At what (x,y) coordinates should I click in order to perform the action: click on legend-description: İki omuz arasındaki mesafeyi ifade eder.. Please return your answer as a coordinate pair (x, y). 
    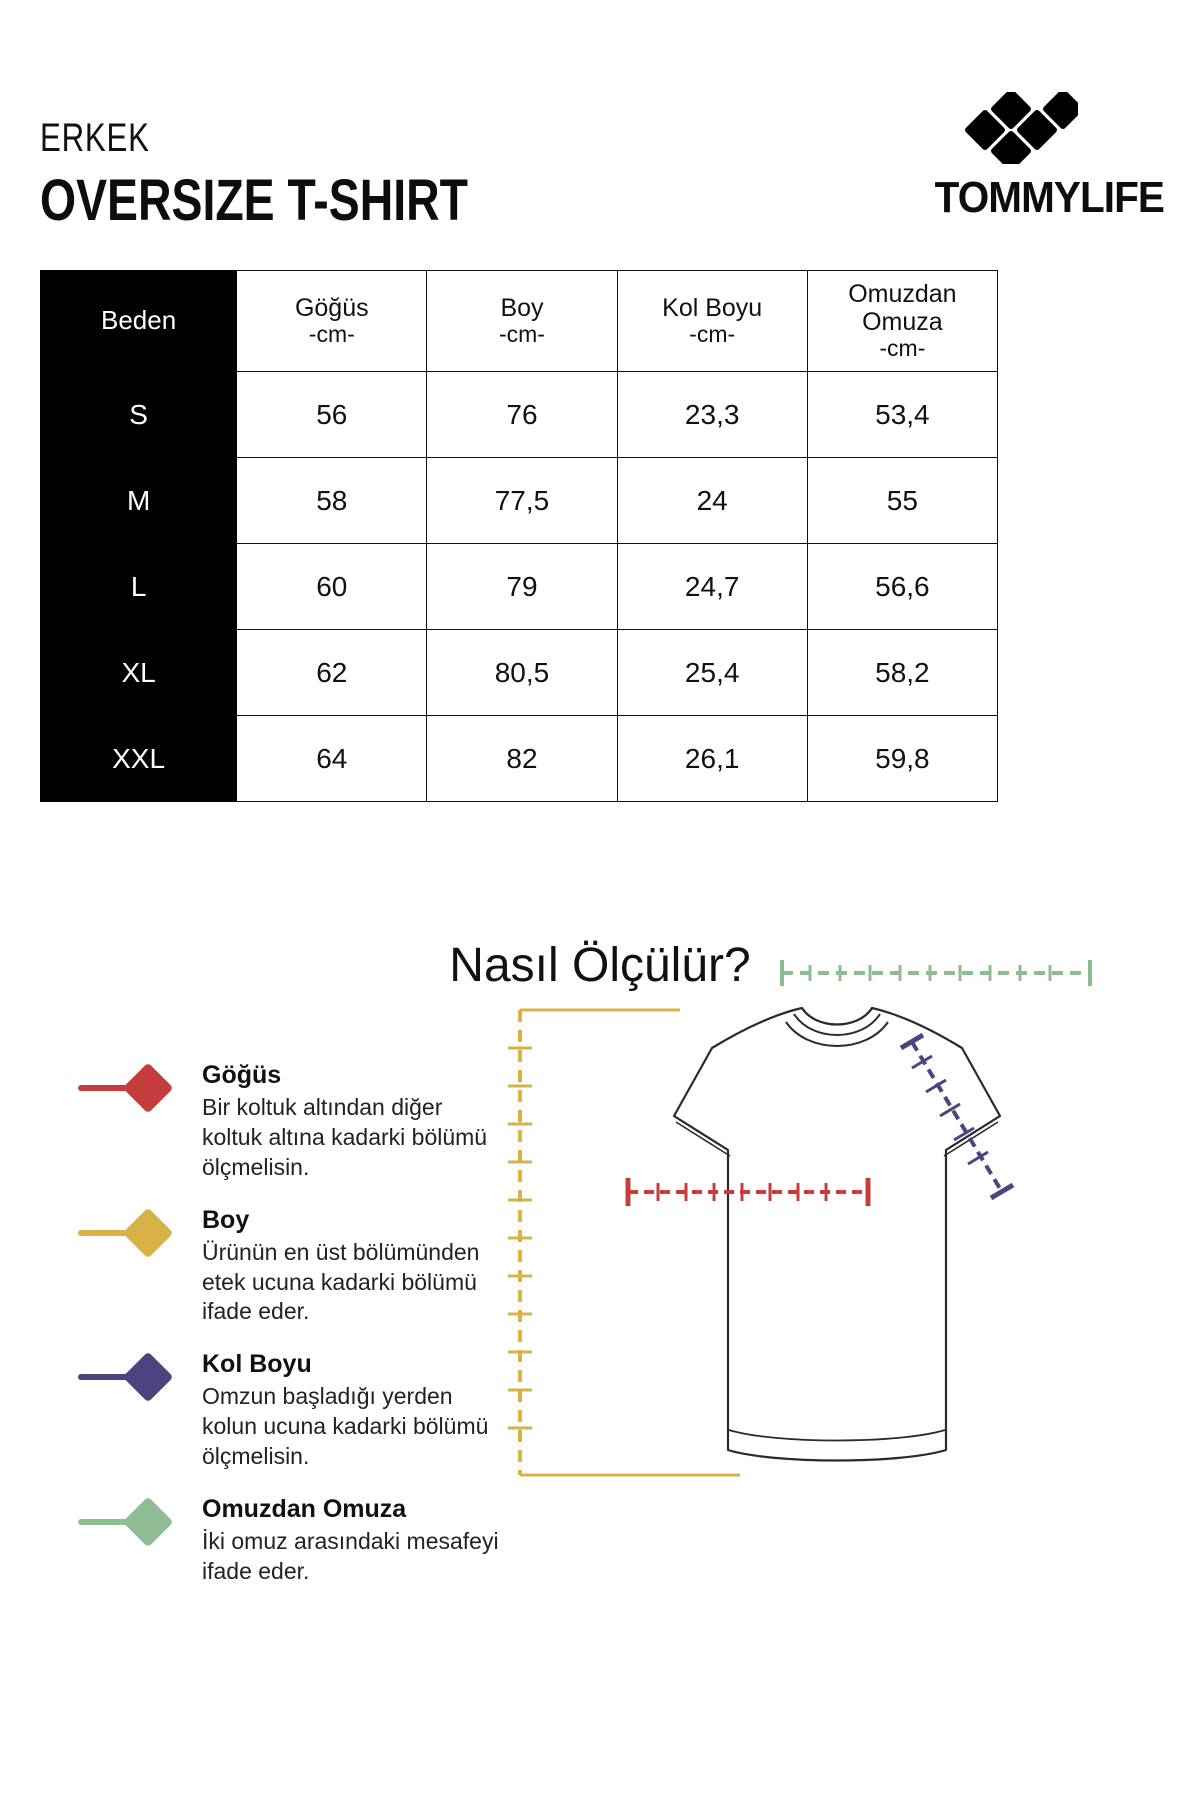
    Looking at the image, I should click on (350, 1556).